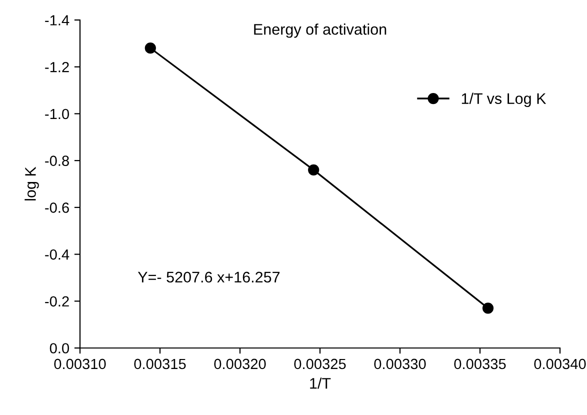  What do you see at coordinates (57, 67) in the screenshot?
I see `y-tick-label: -1.2` at bounding box center [57, 67].